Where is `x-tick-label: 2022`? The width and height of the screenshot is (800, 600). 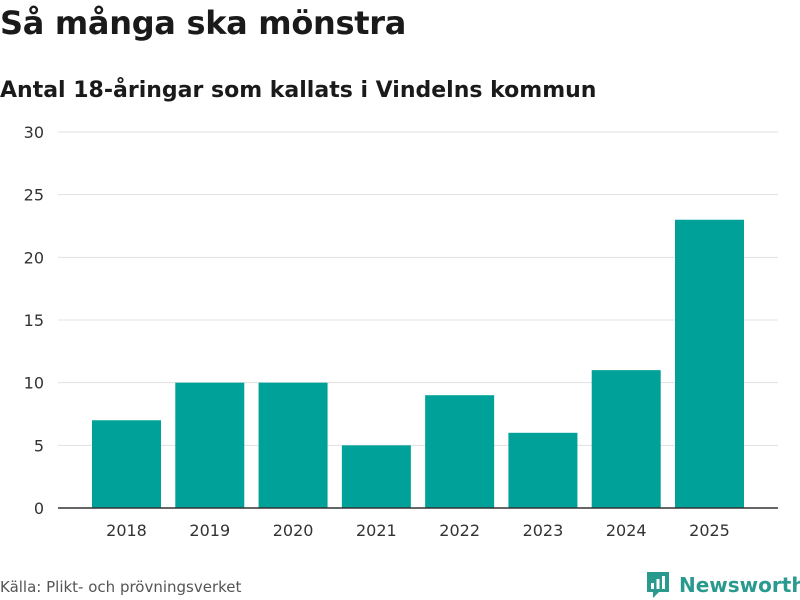
x-tick-label: 2022 is located at coordinates (459, 530).